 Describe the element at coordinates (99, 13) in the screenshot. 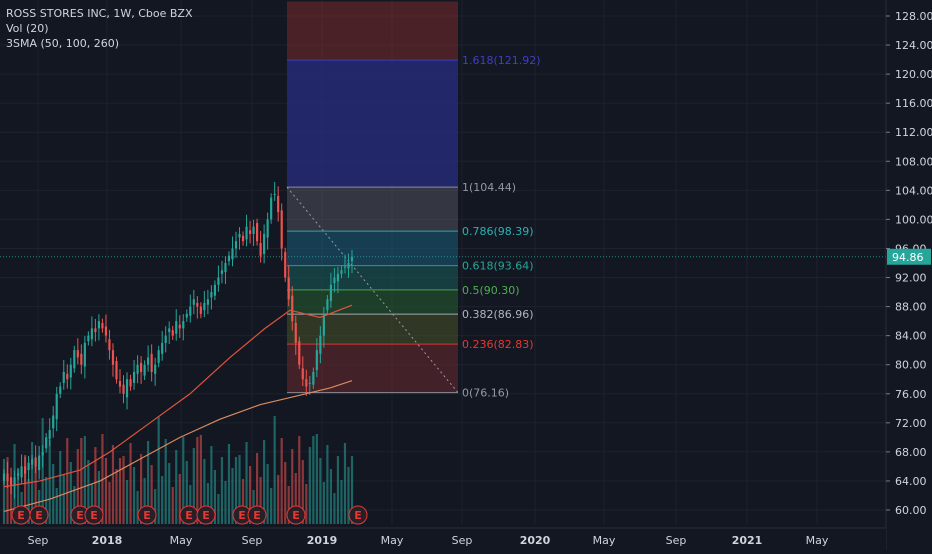

I see `symbol-title: ROSS STORES INC, 1W, Cboe BZX` at that location.